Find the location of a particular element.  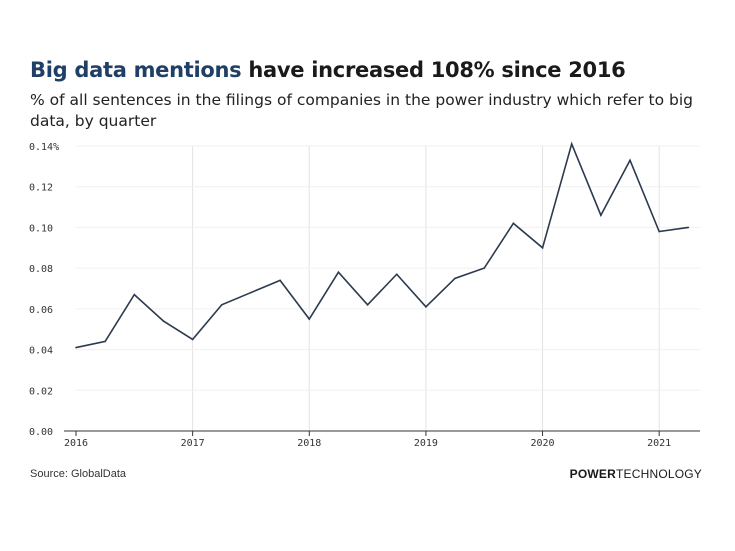

x-tick-label: 2018 is located at coordinates (309, 443).